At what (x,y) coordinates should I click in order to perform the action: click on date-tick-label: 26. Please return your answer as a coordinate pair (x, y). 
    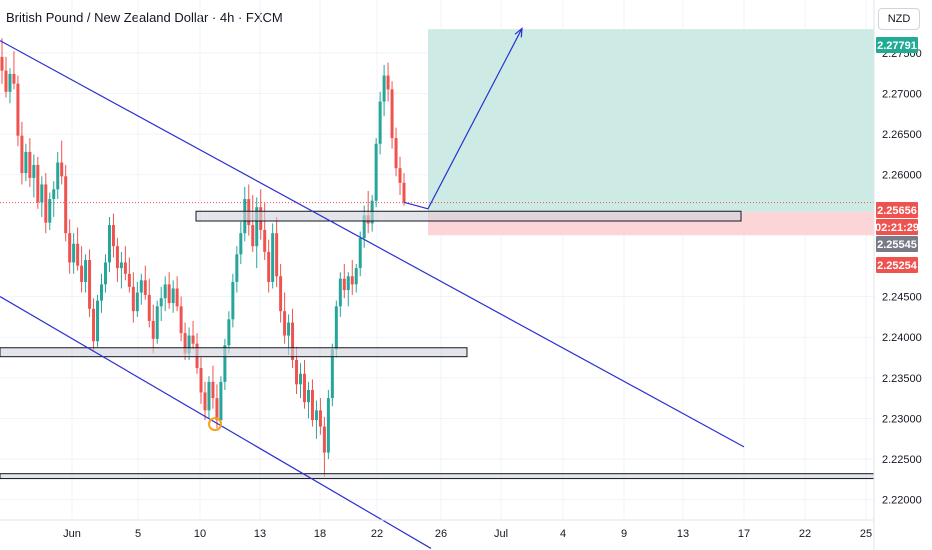
    Looking at the image, I should click on (441, 534).